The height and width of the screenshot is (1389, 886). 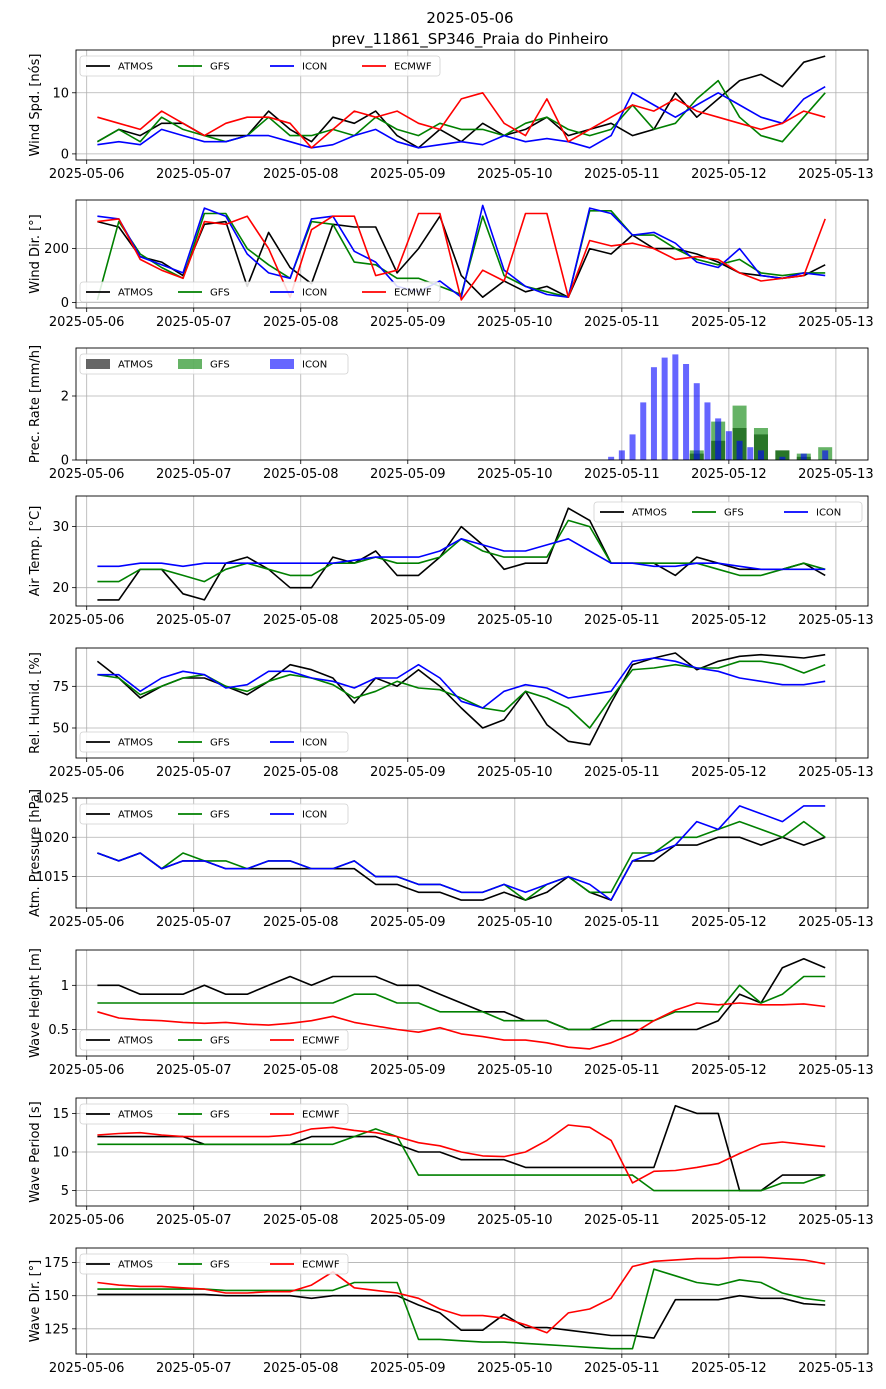 What do you see at coordinates (35, 703) in the screenshot?
I see `y-axis-label: Rel. Humid. [%]` at bounding box center [35, 703].